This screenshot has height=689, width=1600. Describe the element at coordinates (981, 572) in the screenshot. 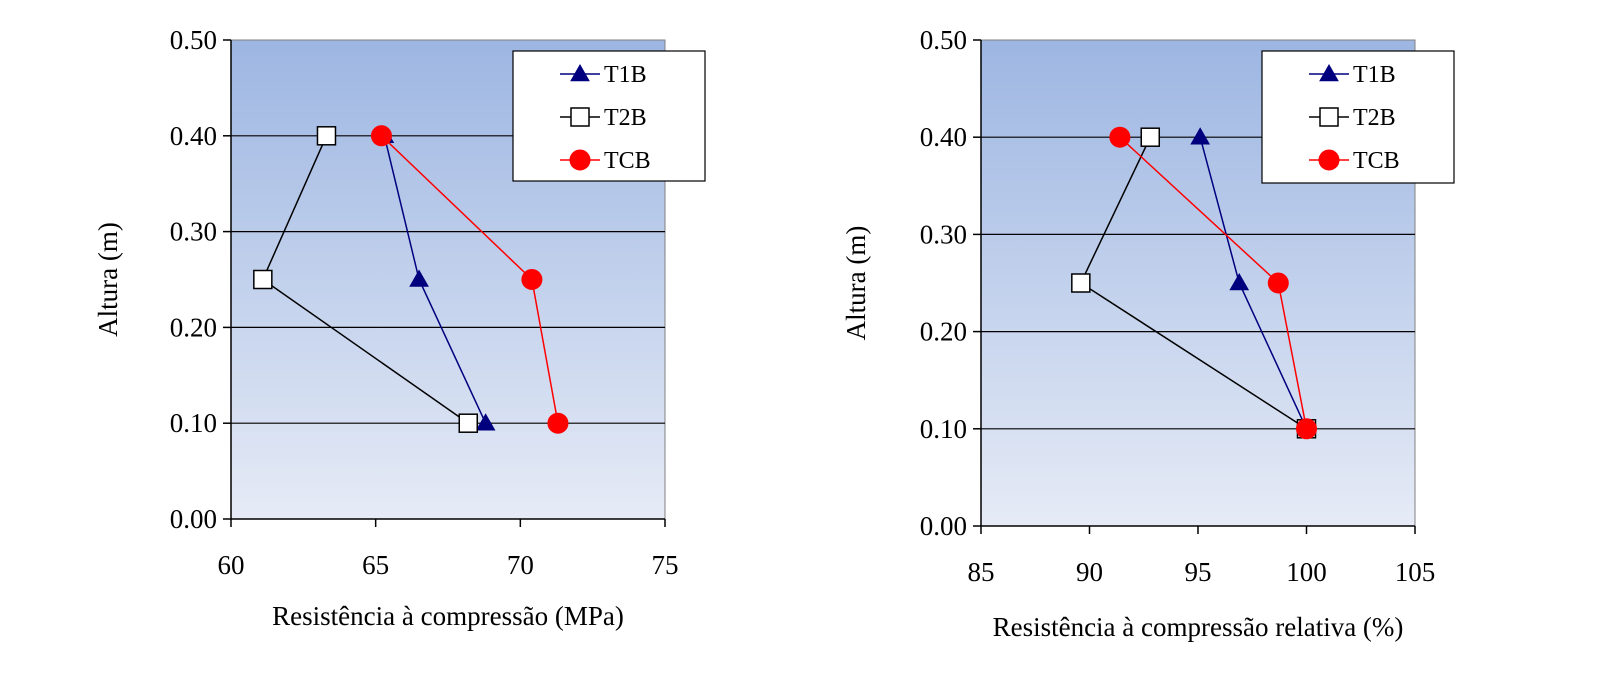

I see `x-tick-label: 85` at that location.